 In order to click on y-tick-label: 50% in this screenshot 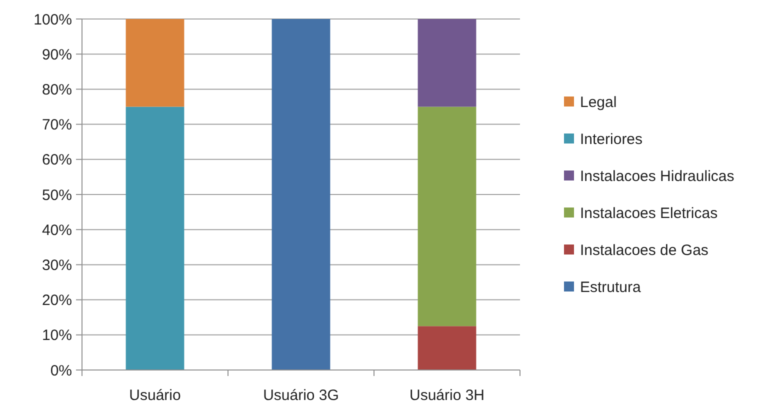, I will do `click(57, 195)`.